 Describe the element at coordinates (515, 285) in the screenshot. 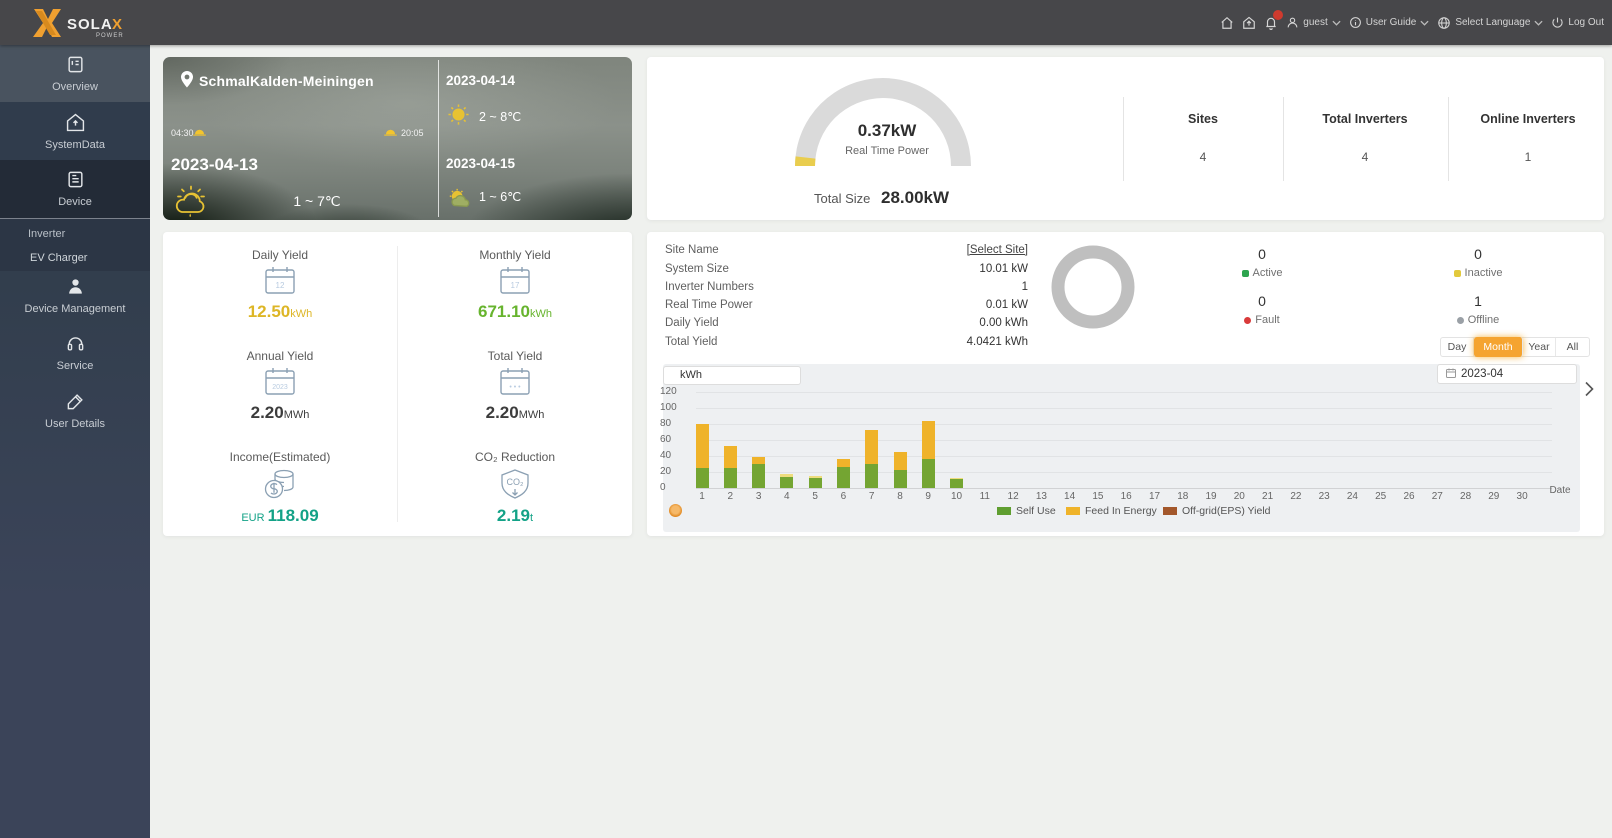

I see `svg-text: 17` at that location.